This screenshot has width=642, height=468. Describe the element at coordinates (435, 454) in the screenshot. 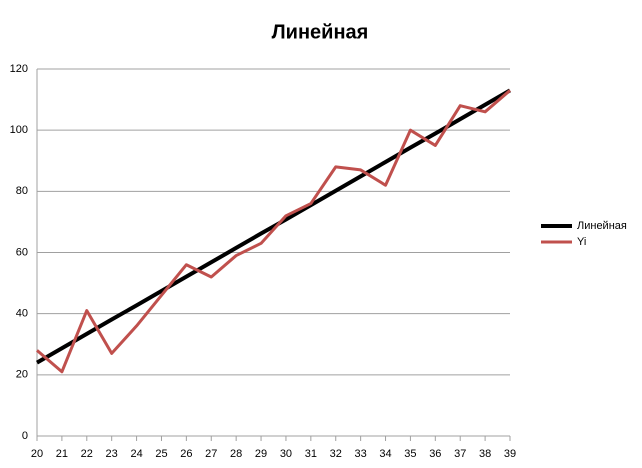

I see `x-tick-label: 36` at that location.